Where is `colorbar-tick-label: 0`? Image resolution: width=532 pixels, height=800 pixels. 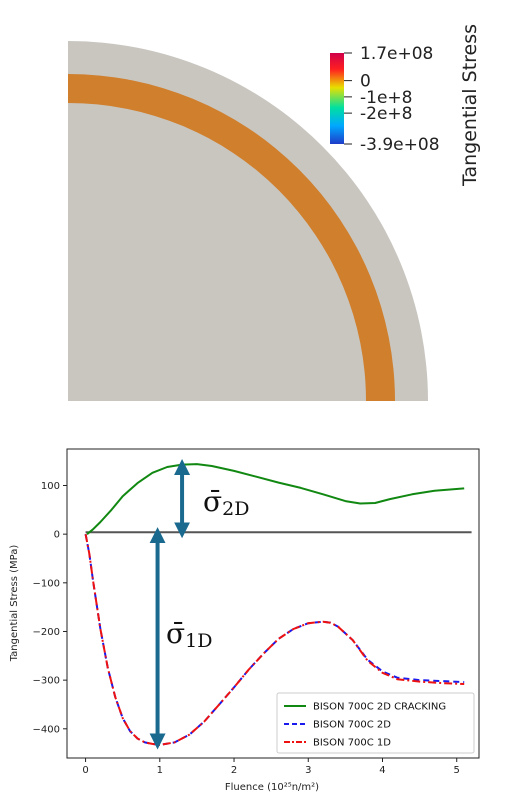 colorbar-tick-label: 0 is located at coordinates (365, 82).